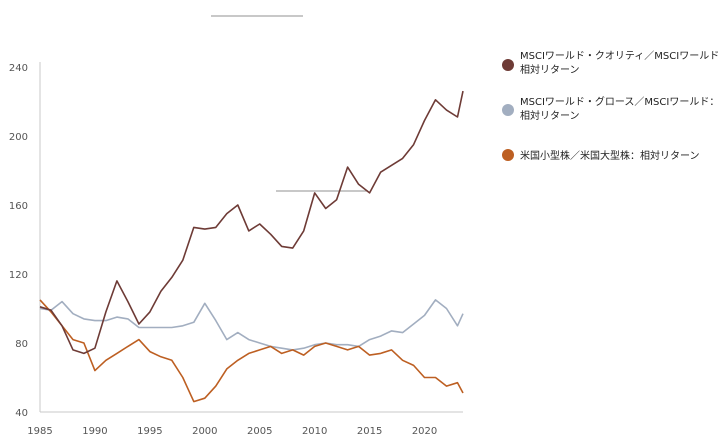 The image size is (721, 442). Describe the element at coordinates (259, 431) in the screenshot. I see `x-tick-label: 2005` at that location.